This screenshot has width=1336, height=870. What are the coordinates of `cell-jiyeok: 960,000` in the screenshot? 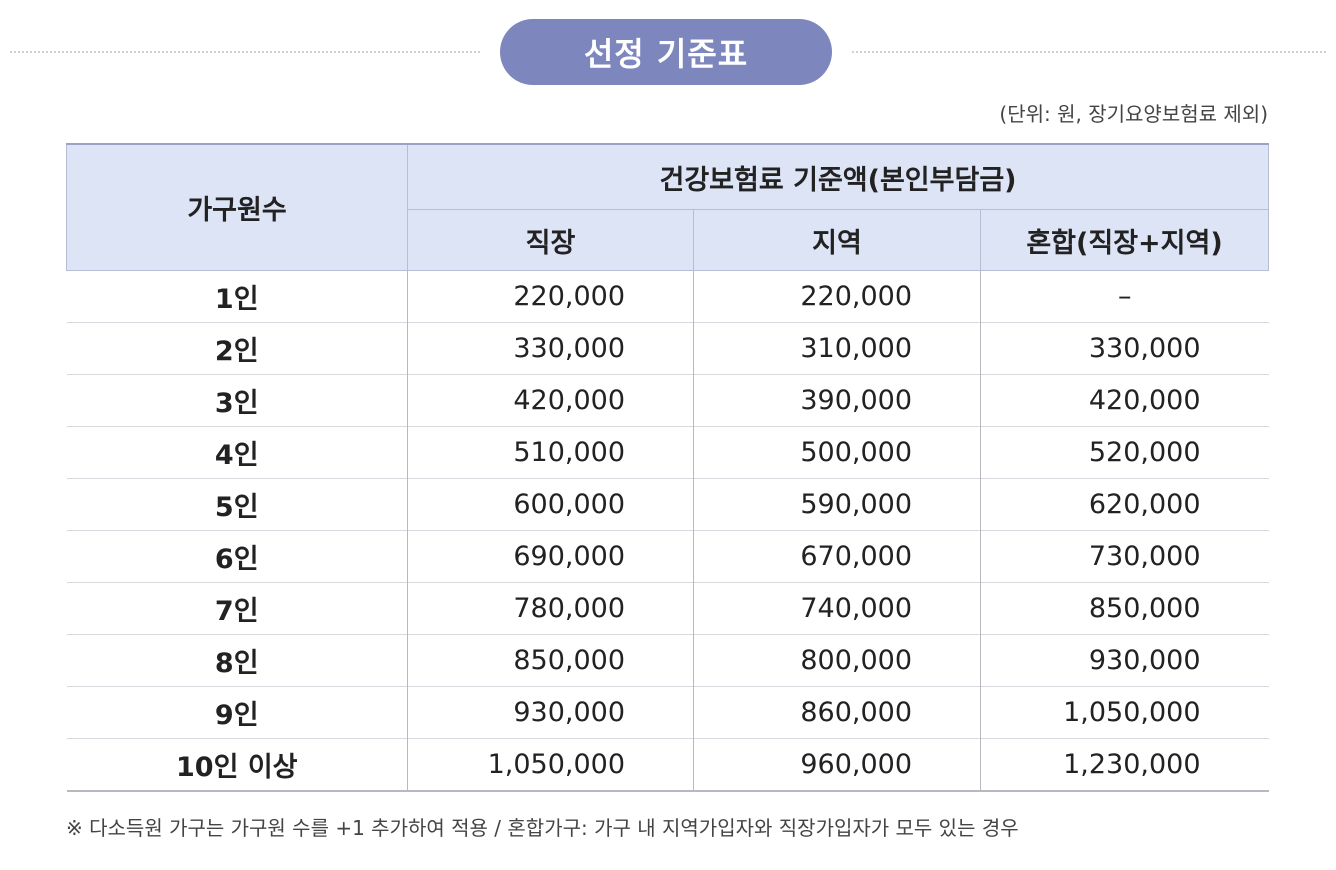 It's located at (837, 765).